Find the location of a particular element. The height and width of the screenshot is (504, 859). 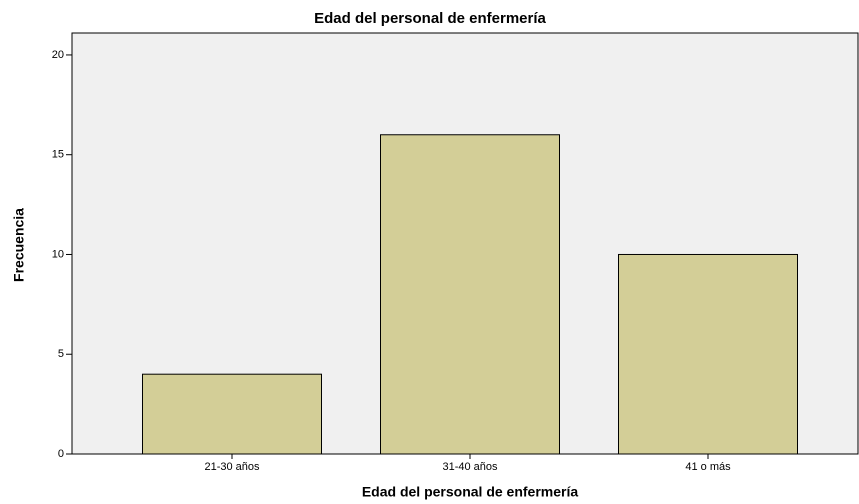

x-tick-label: 41 o más is located at coordinates (708, 467).